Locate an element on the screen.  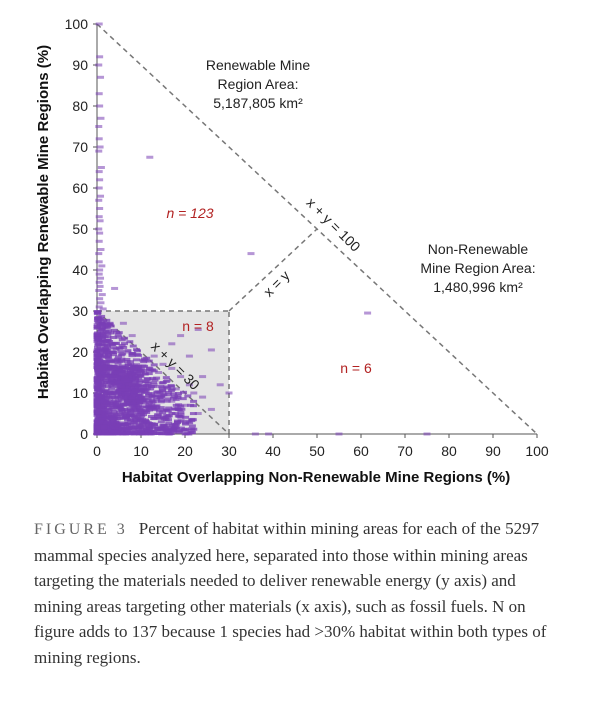
dense-point-cluster is located at coordinates (145, 373).